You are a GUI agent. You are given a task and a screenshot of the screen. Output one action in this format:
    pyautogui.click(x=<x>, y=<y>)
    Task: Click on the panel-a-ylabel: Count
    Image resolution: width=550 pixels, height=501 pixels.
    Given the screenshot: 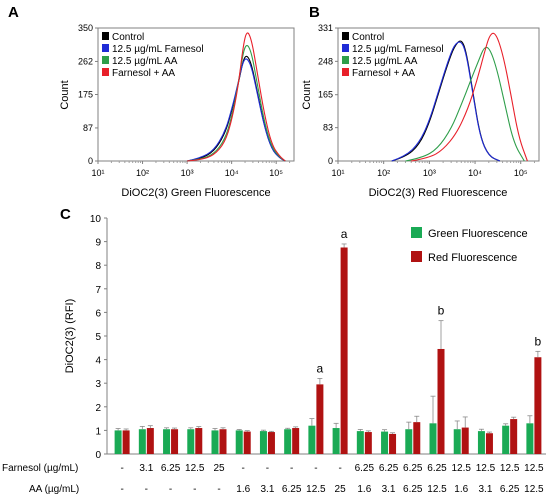 What is the action you would take?
    pyautogui.click(x=65, y=94)
    